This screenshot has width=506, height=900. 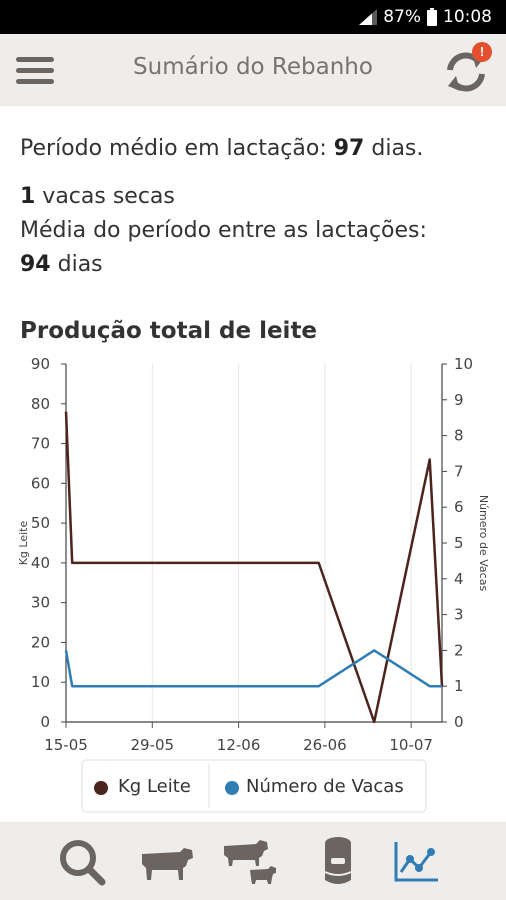 What do you see at coordinates (40, 404) in the screenshot?
I see `y-left-tick-label: 80` at bounding box center [40, 404].